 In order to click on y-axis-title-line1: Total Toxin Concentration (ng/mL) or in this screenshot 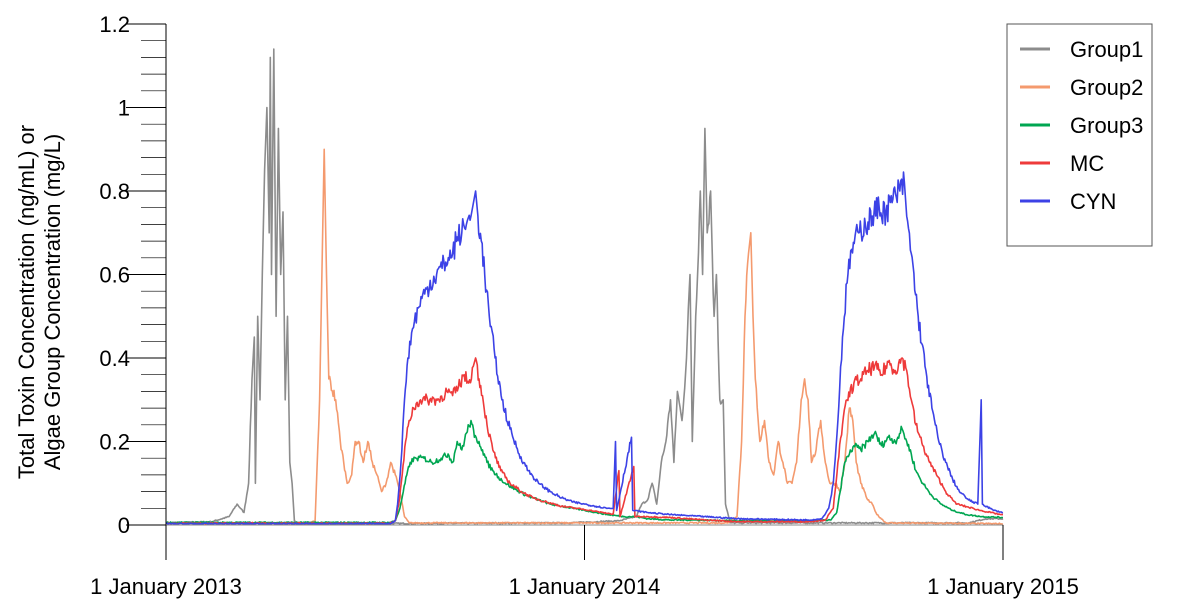, I will do `click(26, 302)`.